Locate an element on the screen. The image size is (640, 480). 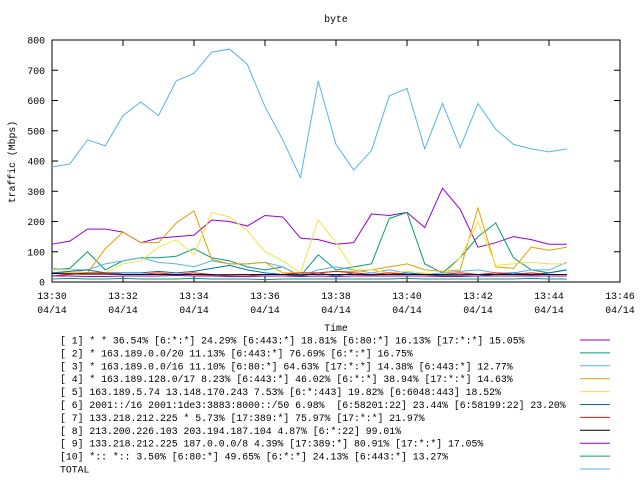
x-axis-label: Time is located at coordinates (336, 328).